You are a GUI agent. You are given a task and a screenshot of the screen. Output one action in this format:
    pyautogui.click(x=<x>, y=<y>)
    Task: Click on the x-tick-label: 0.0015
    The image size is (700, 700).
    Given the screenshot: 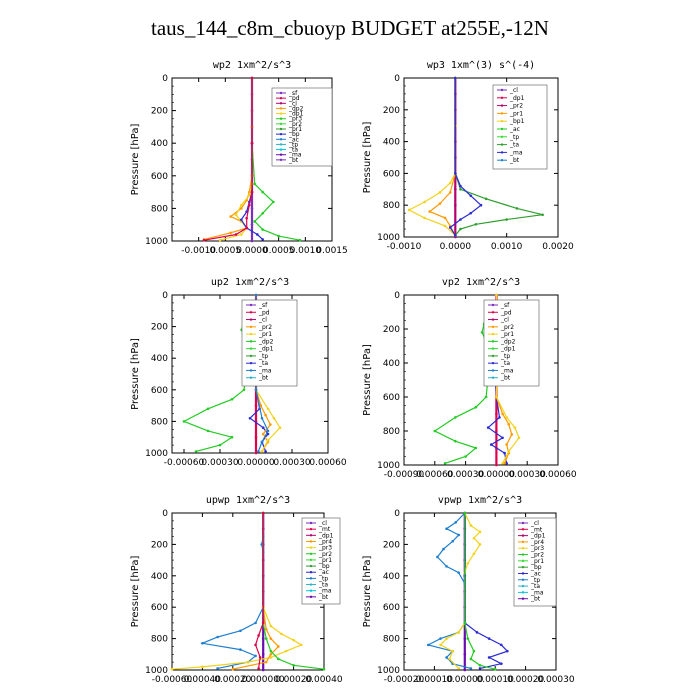 What is the action you would take?
    pyautogui.click(x=332, y=251)
    